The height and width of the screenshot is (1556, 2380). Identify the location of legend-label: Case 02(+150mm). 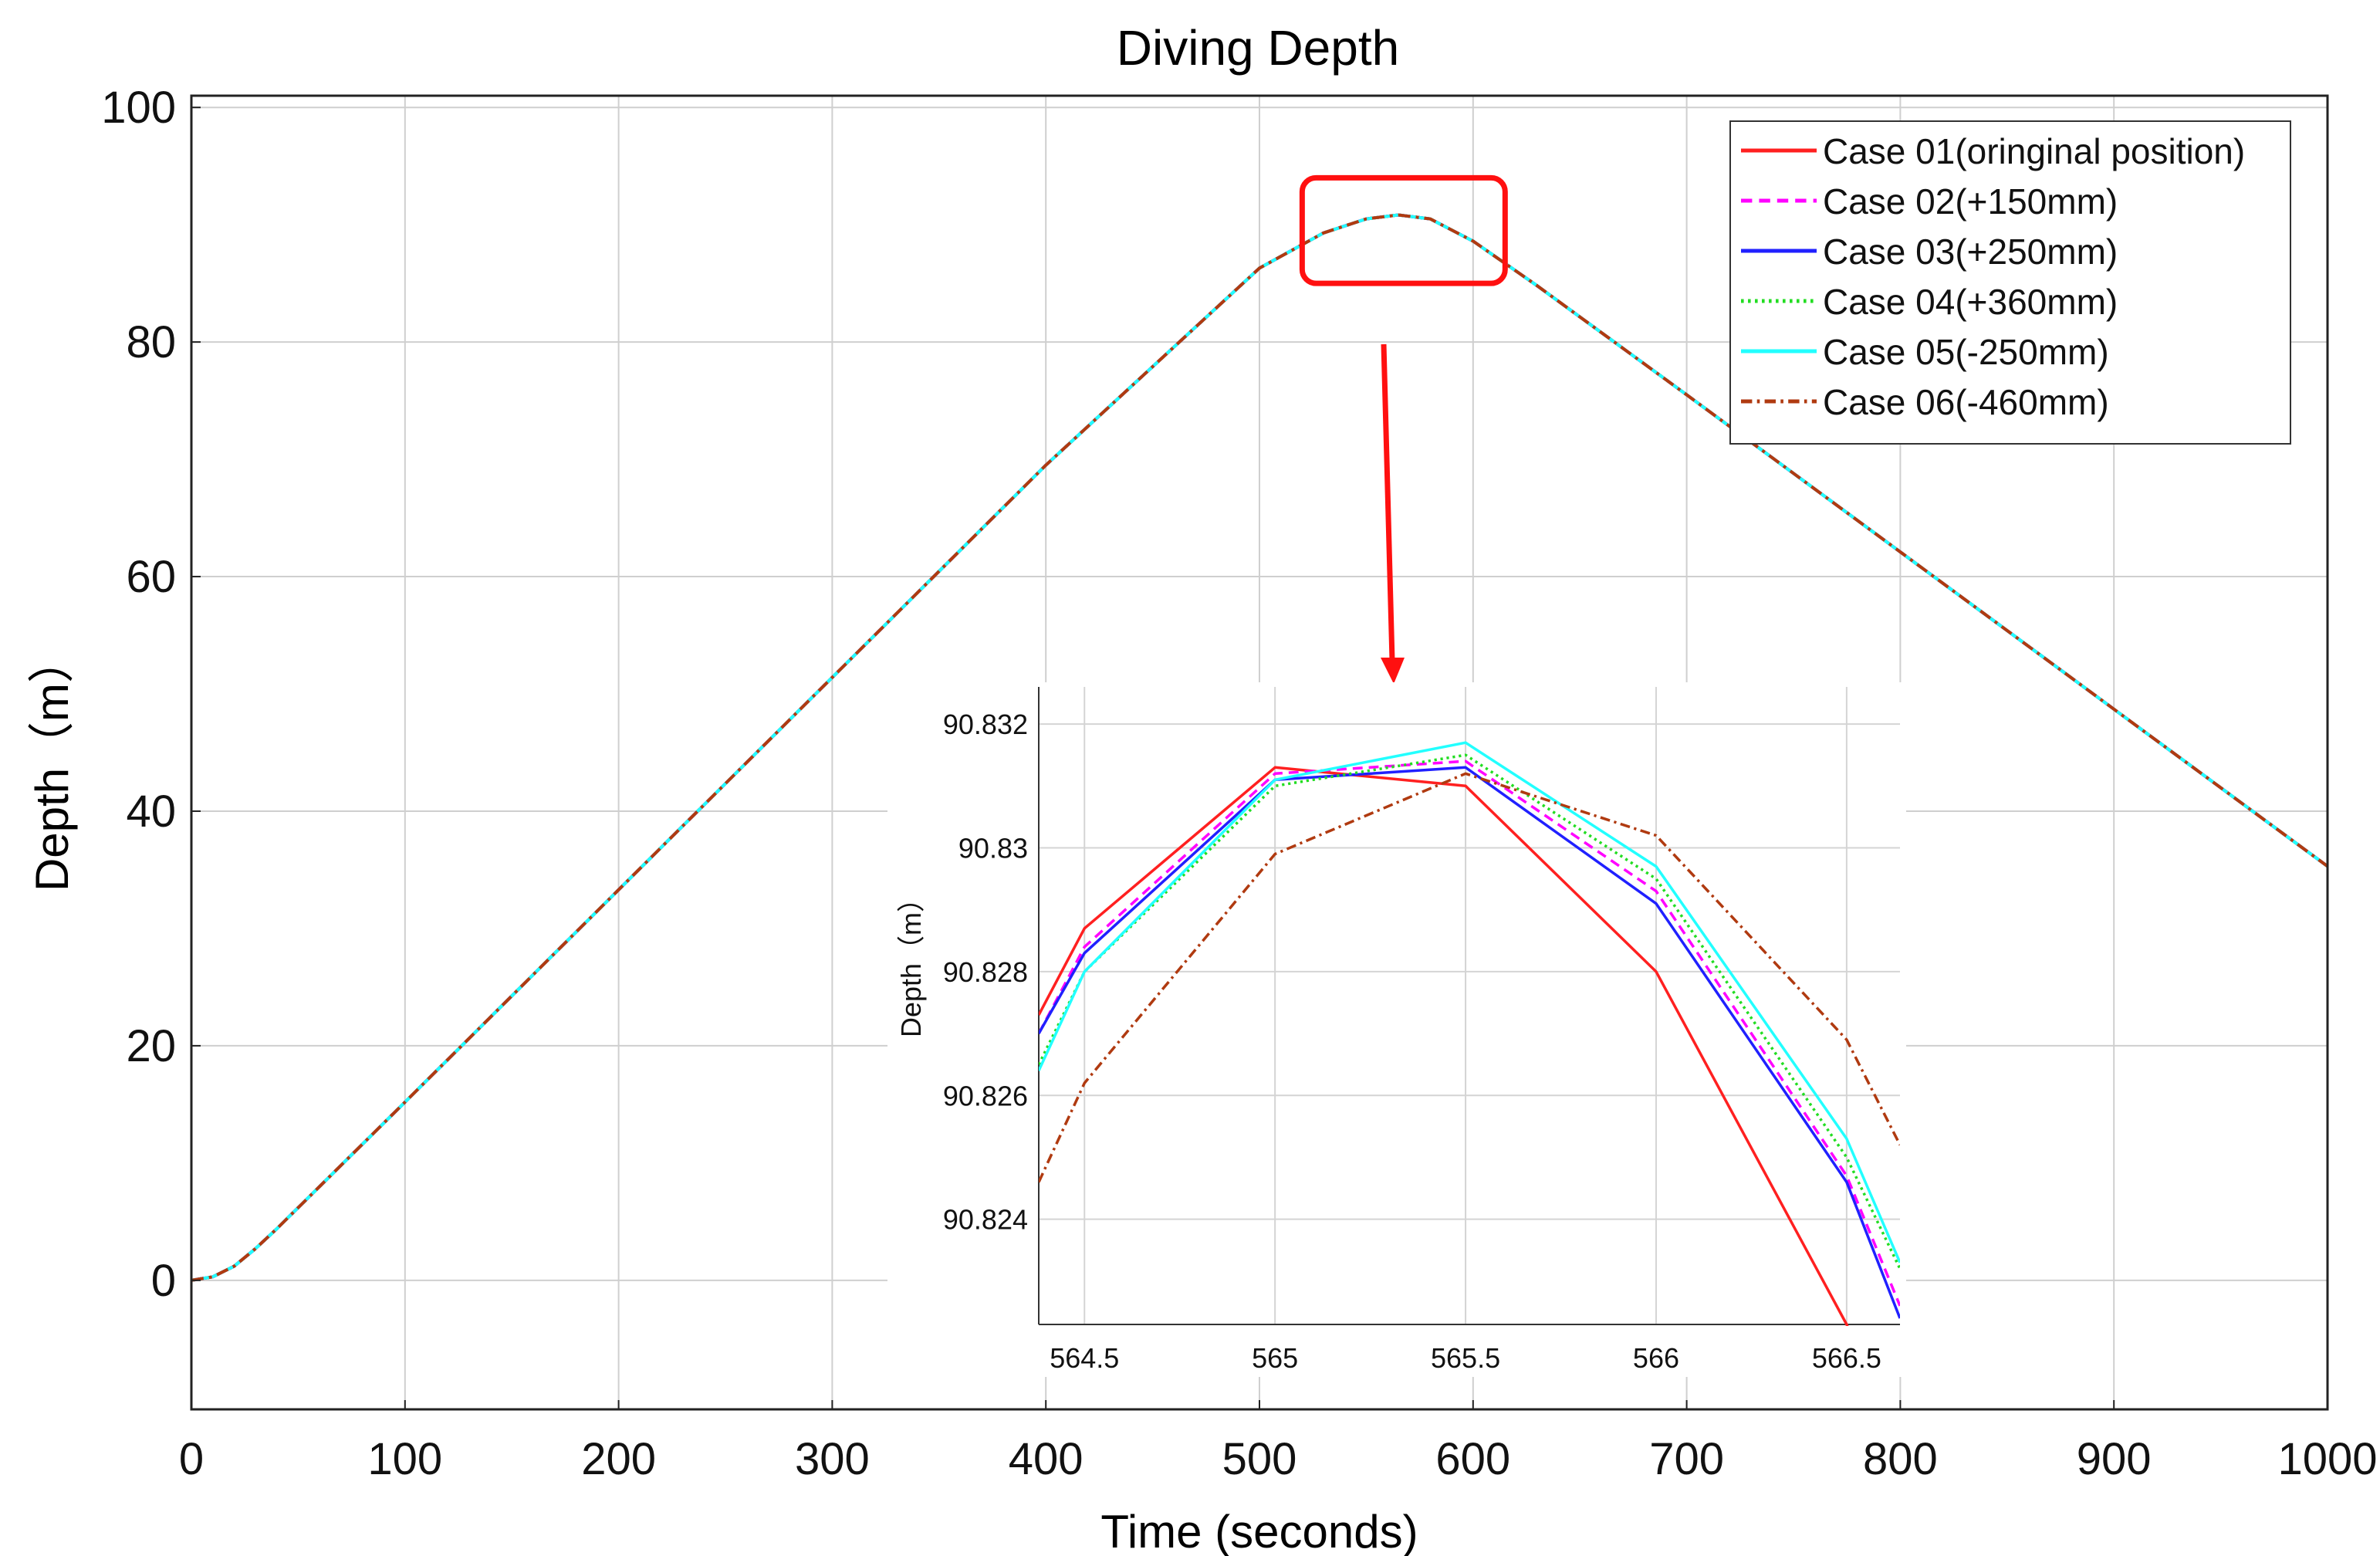
(1971, 201).